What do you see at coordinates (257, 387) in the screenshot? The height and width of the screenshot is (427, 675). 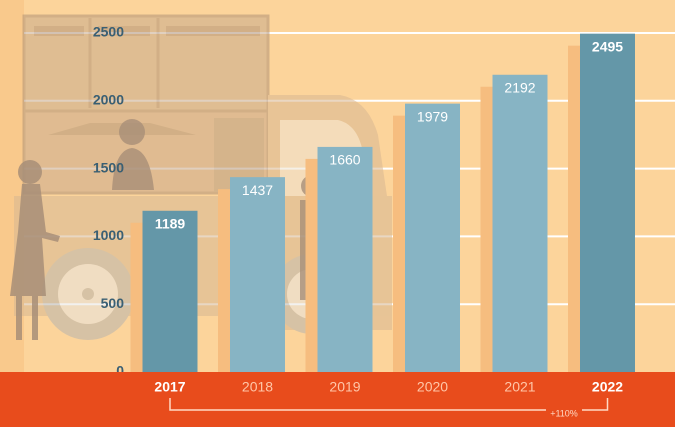 I see `x-tick-label: 2018` at bounding box center [257, 387].